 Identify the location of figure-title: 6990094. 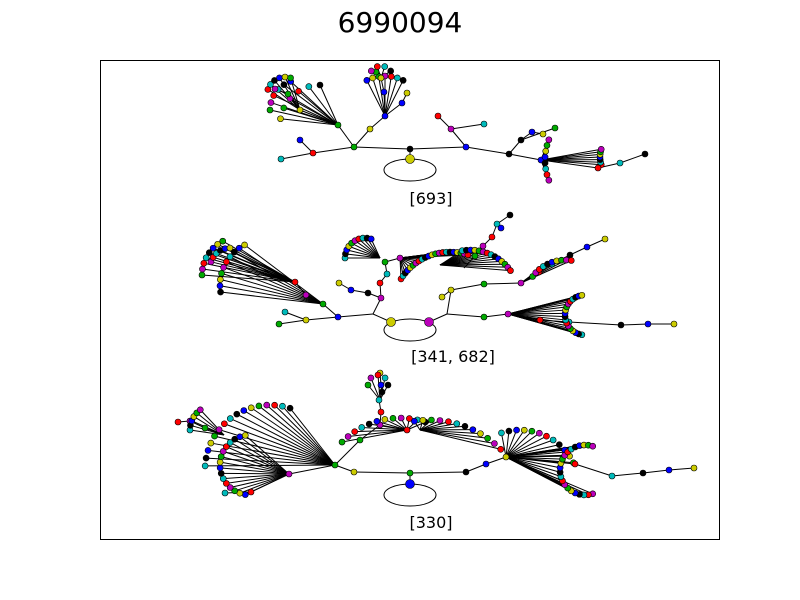
(400, 22).